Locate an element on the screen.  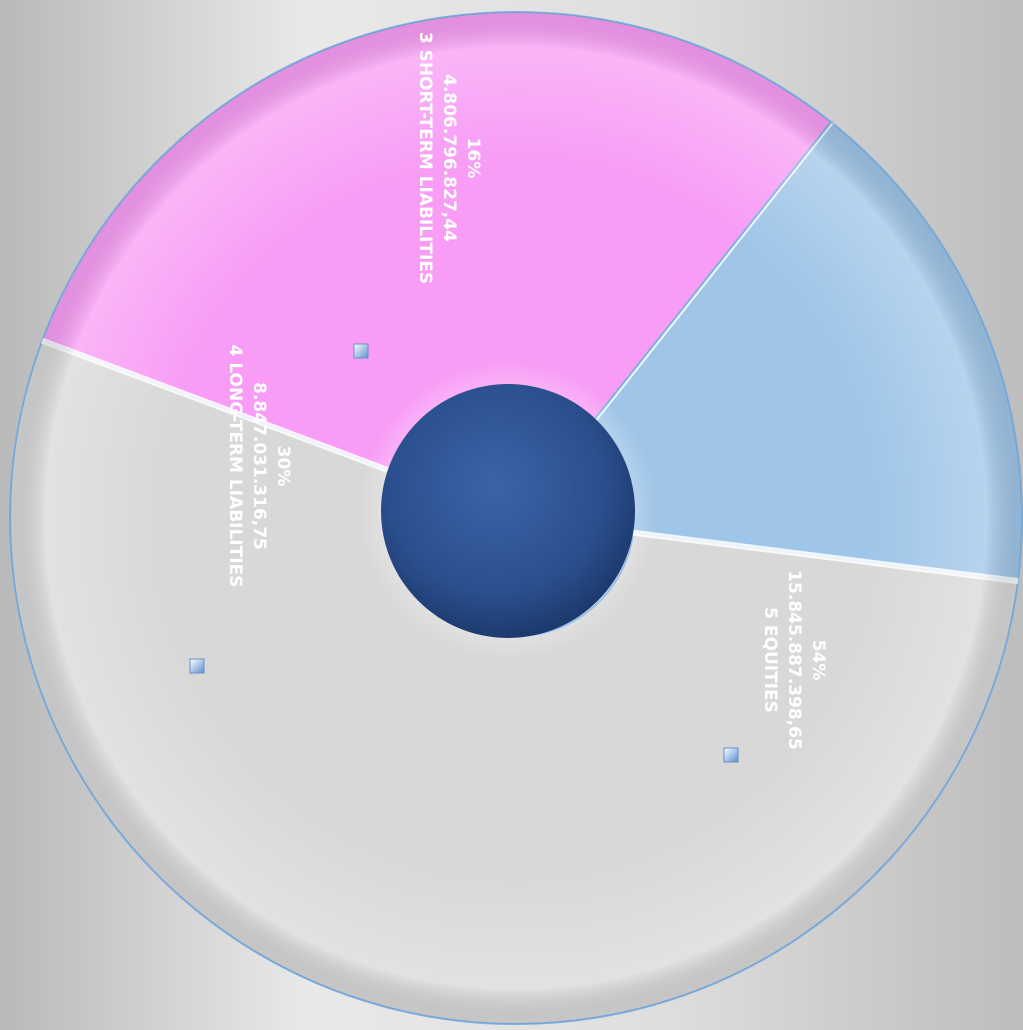
slice-amount-label: 15.845.887.398,65 is located at coordinates (794, 660).